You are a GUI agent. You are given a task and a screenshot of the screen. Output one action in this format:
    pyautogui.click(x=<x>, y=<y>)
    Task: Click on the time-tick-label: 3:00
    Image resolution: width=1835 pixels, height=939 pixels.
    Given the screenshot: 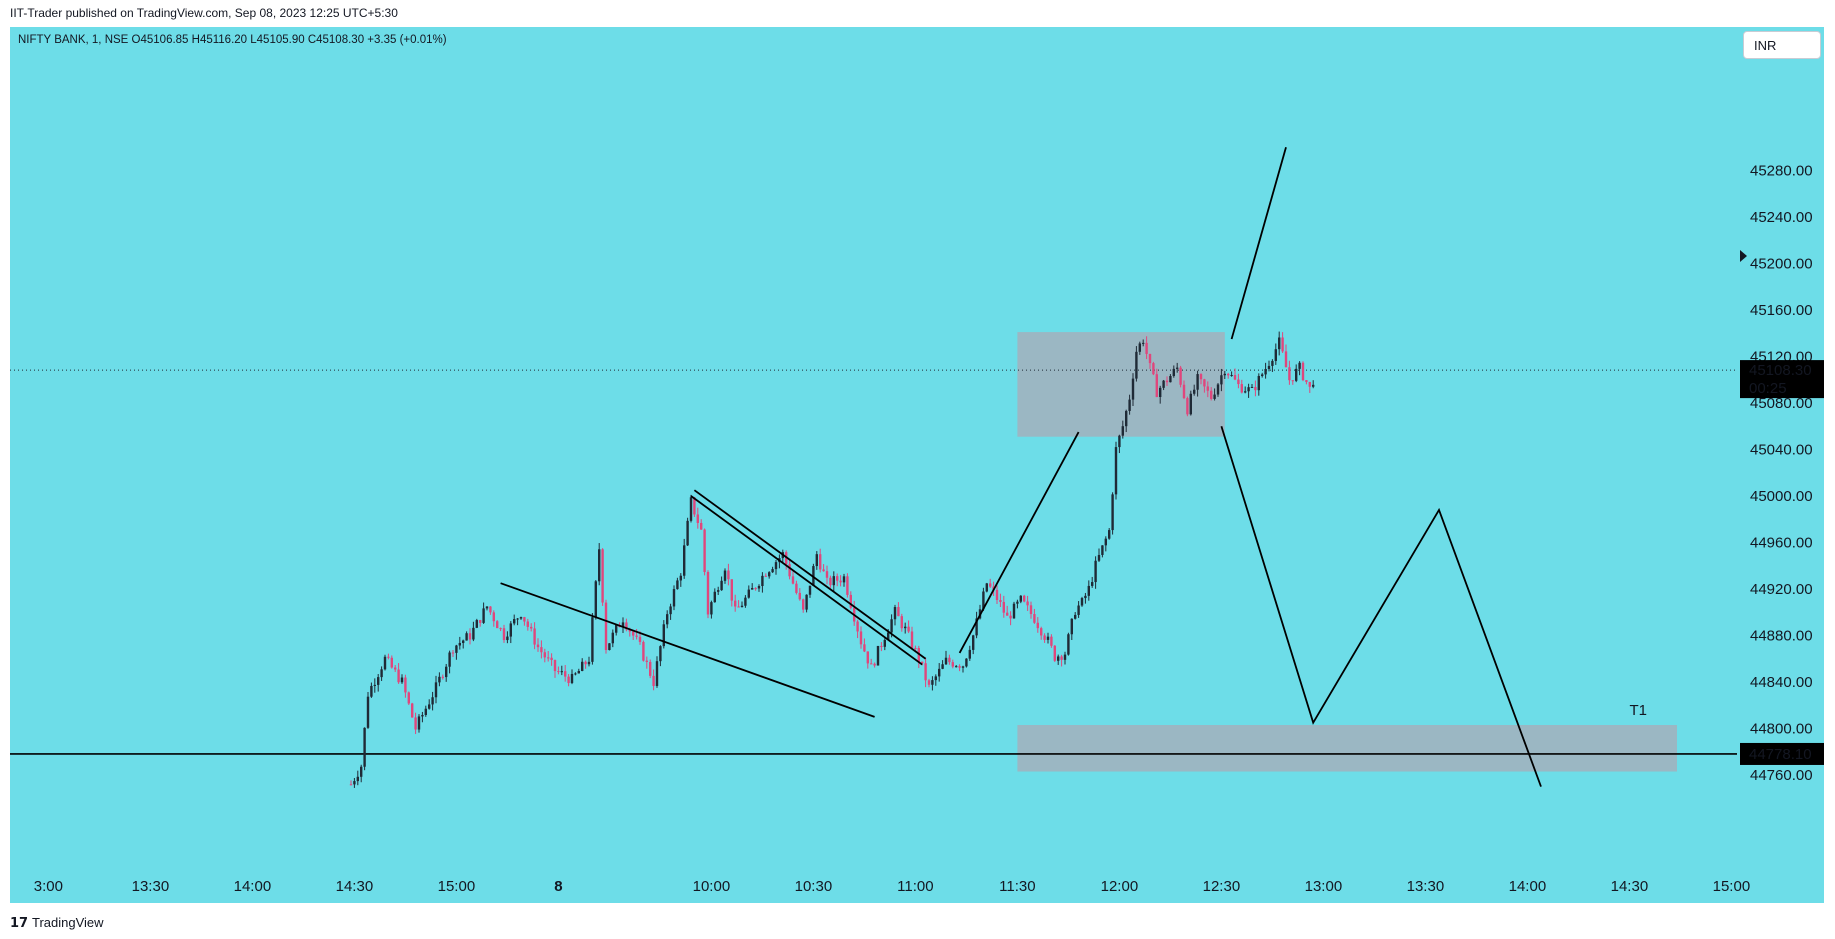 What is the action you would take?
    pyautogui.click(x=48, y=886)
    